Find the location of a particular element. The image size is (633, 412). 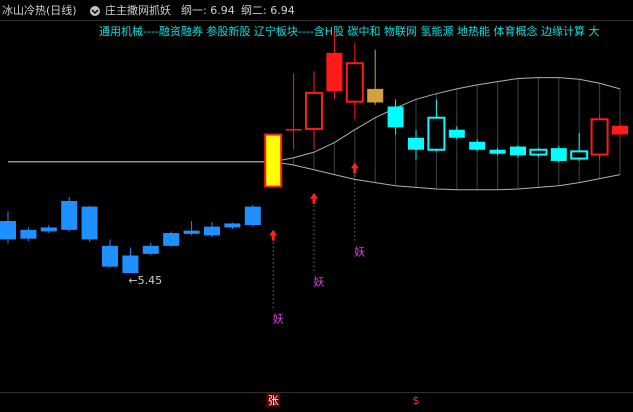

band-lower is located at coordinates (314, 176).